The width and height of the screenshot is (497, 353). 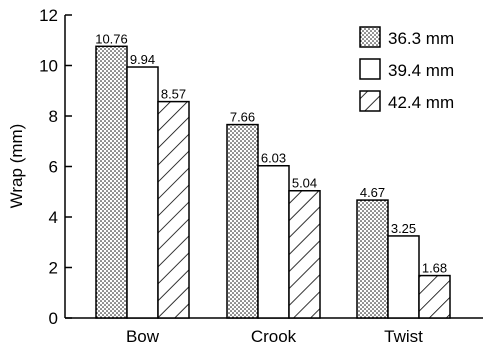 What do you see at coordinates (143, 336) in the screenshot?
I see `x-category-label: Bow` at bounding box center [143, 336].